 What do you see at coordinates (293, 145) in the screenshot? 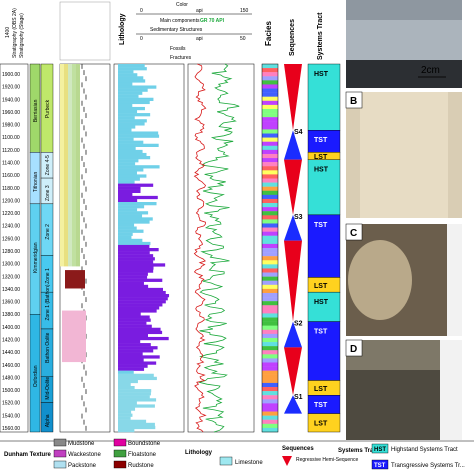
I see `transgressive-triangle` at bounding box center [293, 145].